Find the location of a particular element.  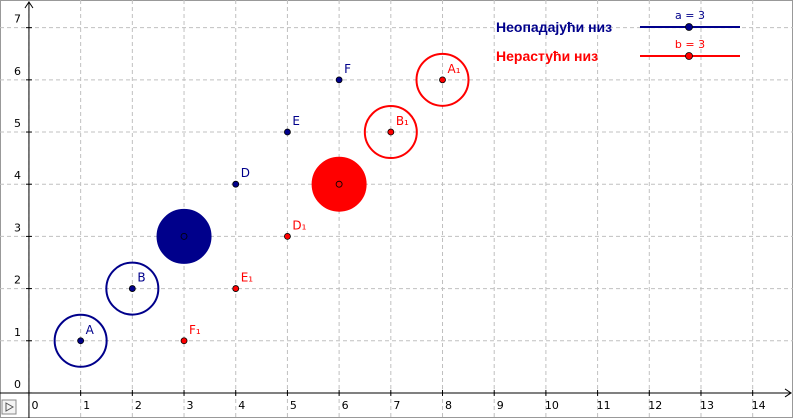

slider-label: b = 3 is located at coordinates (690, 44).